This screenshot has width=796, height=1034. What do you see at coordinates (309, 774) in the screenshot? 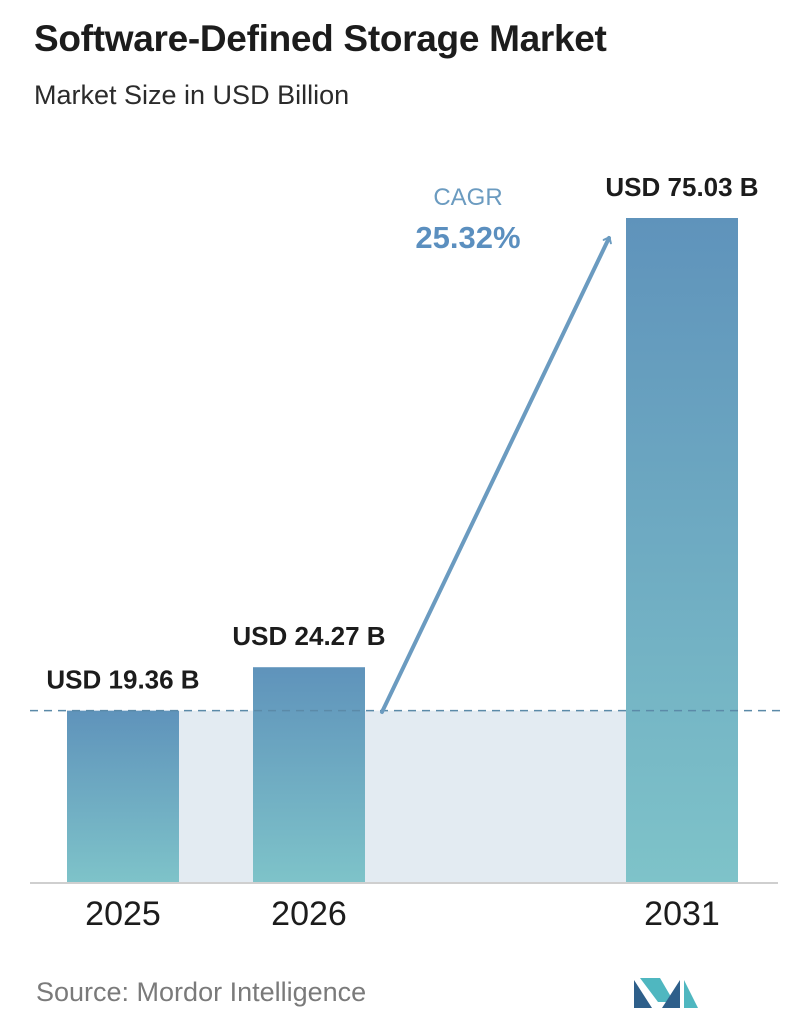
I see `bar-2026` at bounding box center [309, 774].